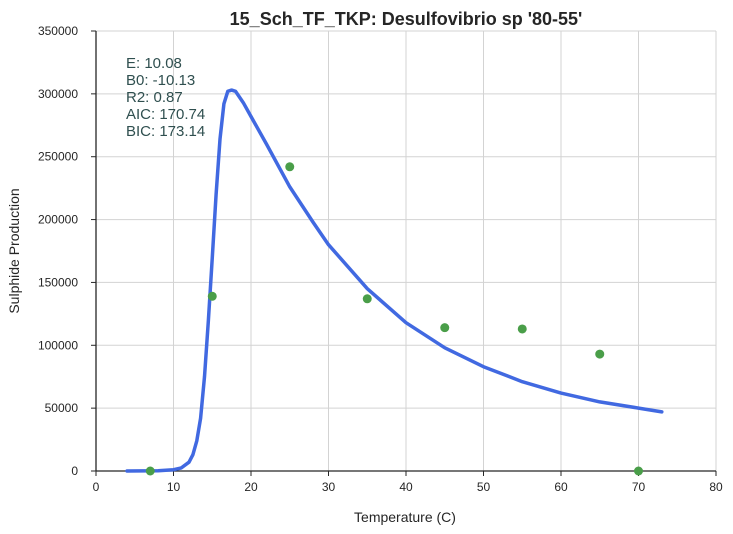 The height and width of the screenshot is (534, 733). What do you see at coordinates (14, 250) in the screenshot?
I see `y-axis-label: Sulphide Production` at bounding box center [14, 250].